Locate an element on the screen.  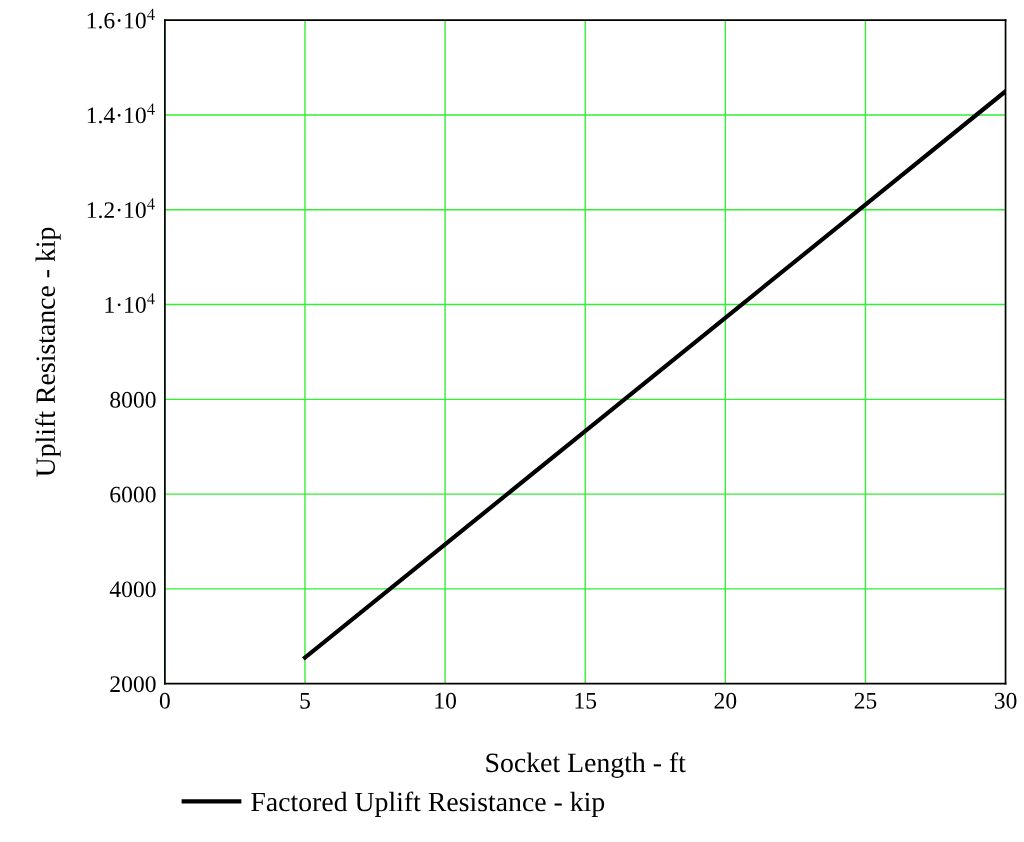
x-tick-label: 25 is located at coordinates (865, 700).